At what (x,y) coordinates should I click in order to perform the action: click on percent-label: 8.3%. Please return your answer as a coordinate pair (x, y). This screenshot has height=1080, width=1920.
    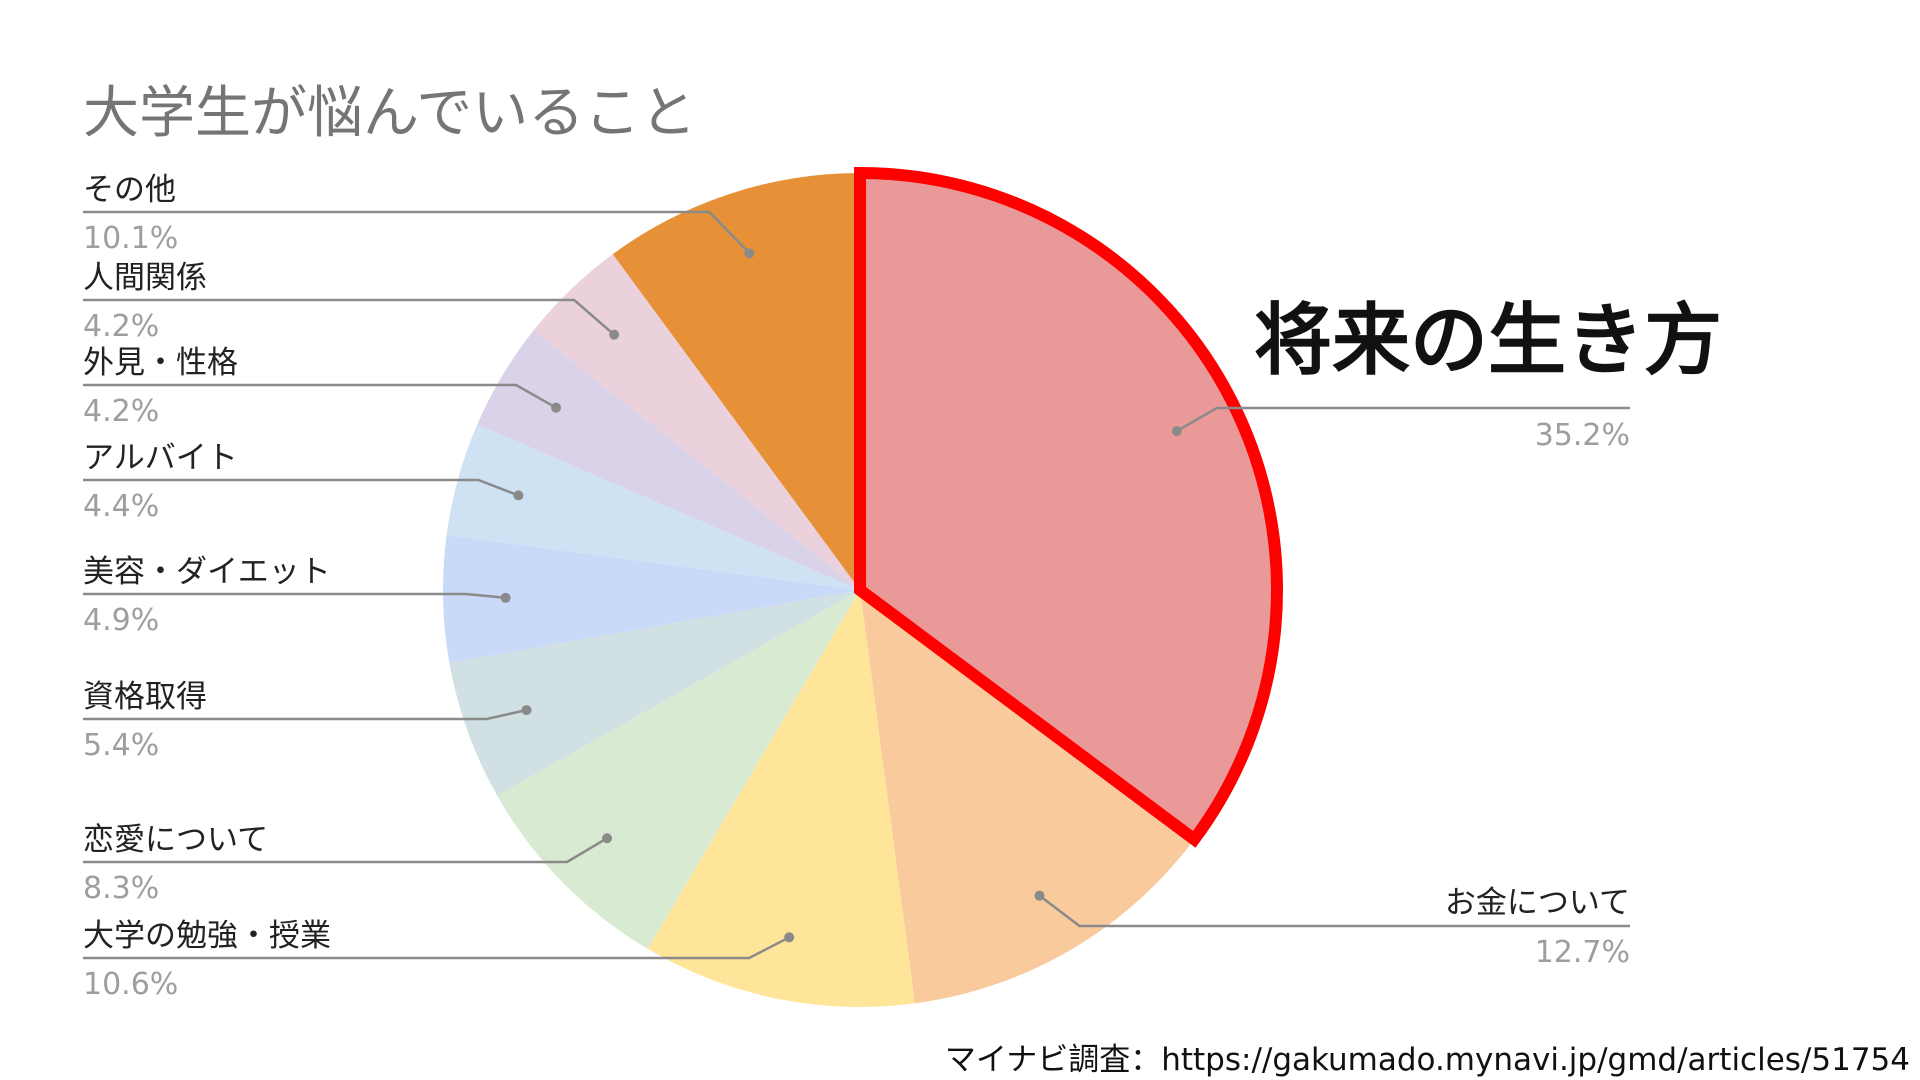
    Looking at the image, I should click on (121, 888).